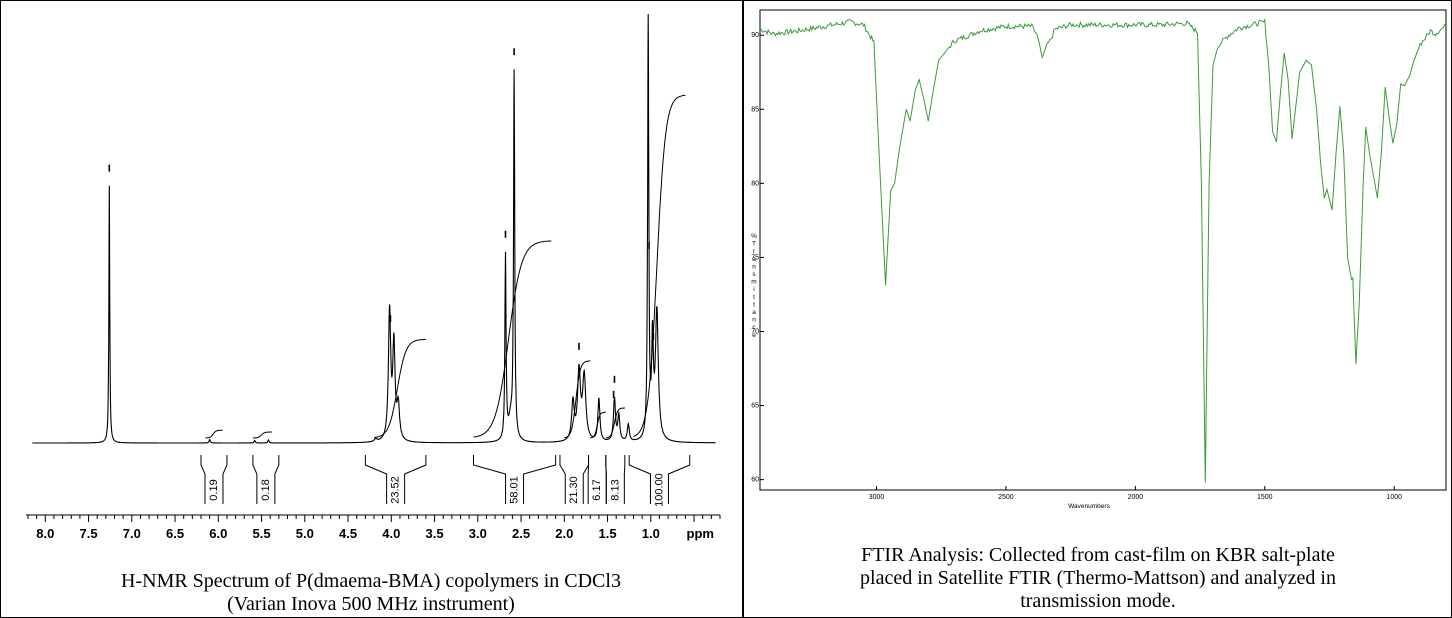 The image size is (1452, 618). I want to click on nmr-x-tick-label: 3.0, so click(478, 533).